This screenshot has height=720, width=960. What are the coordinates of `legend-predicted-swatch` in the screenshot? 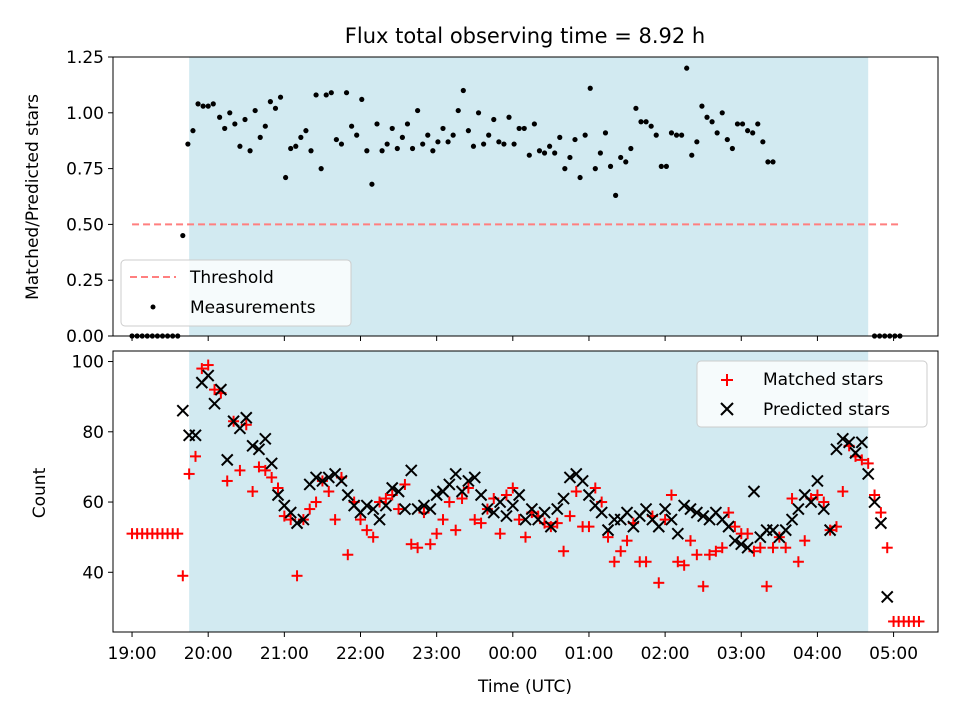 It's located at (727, 409).